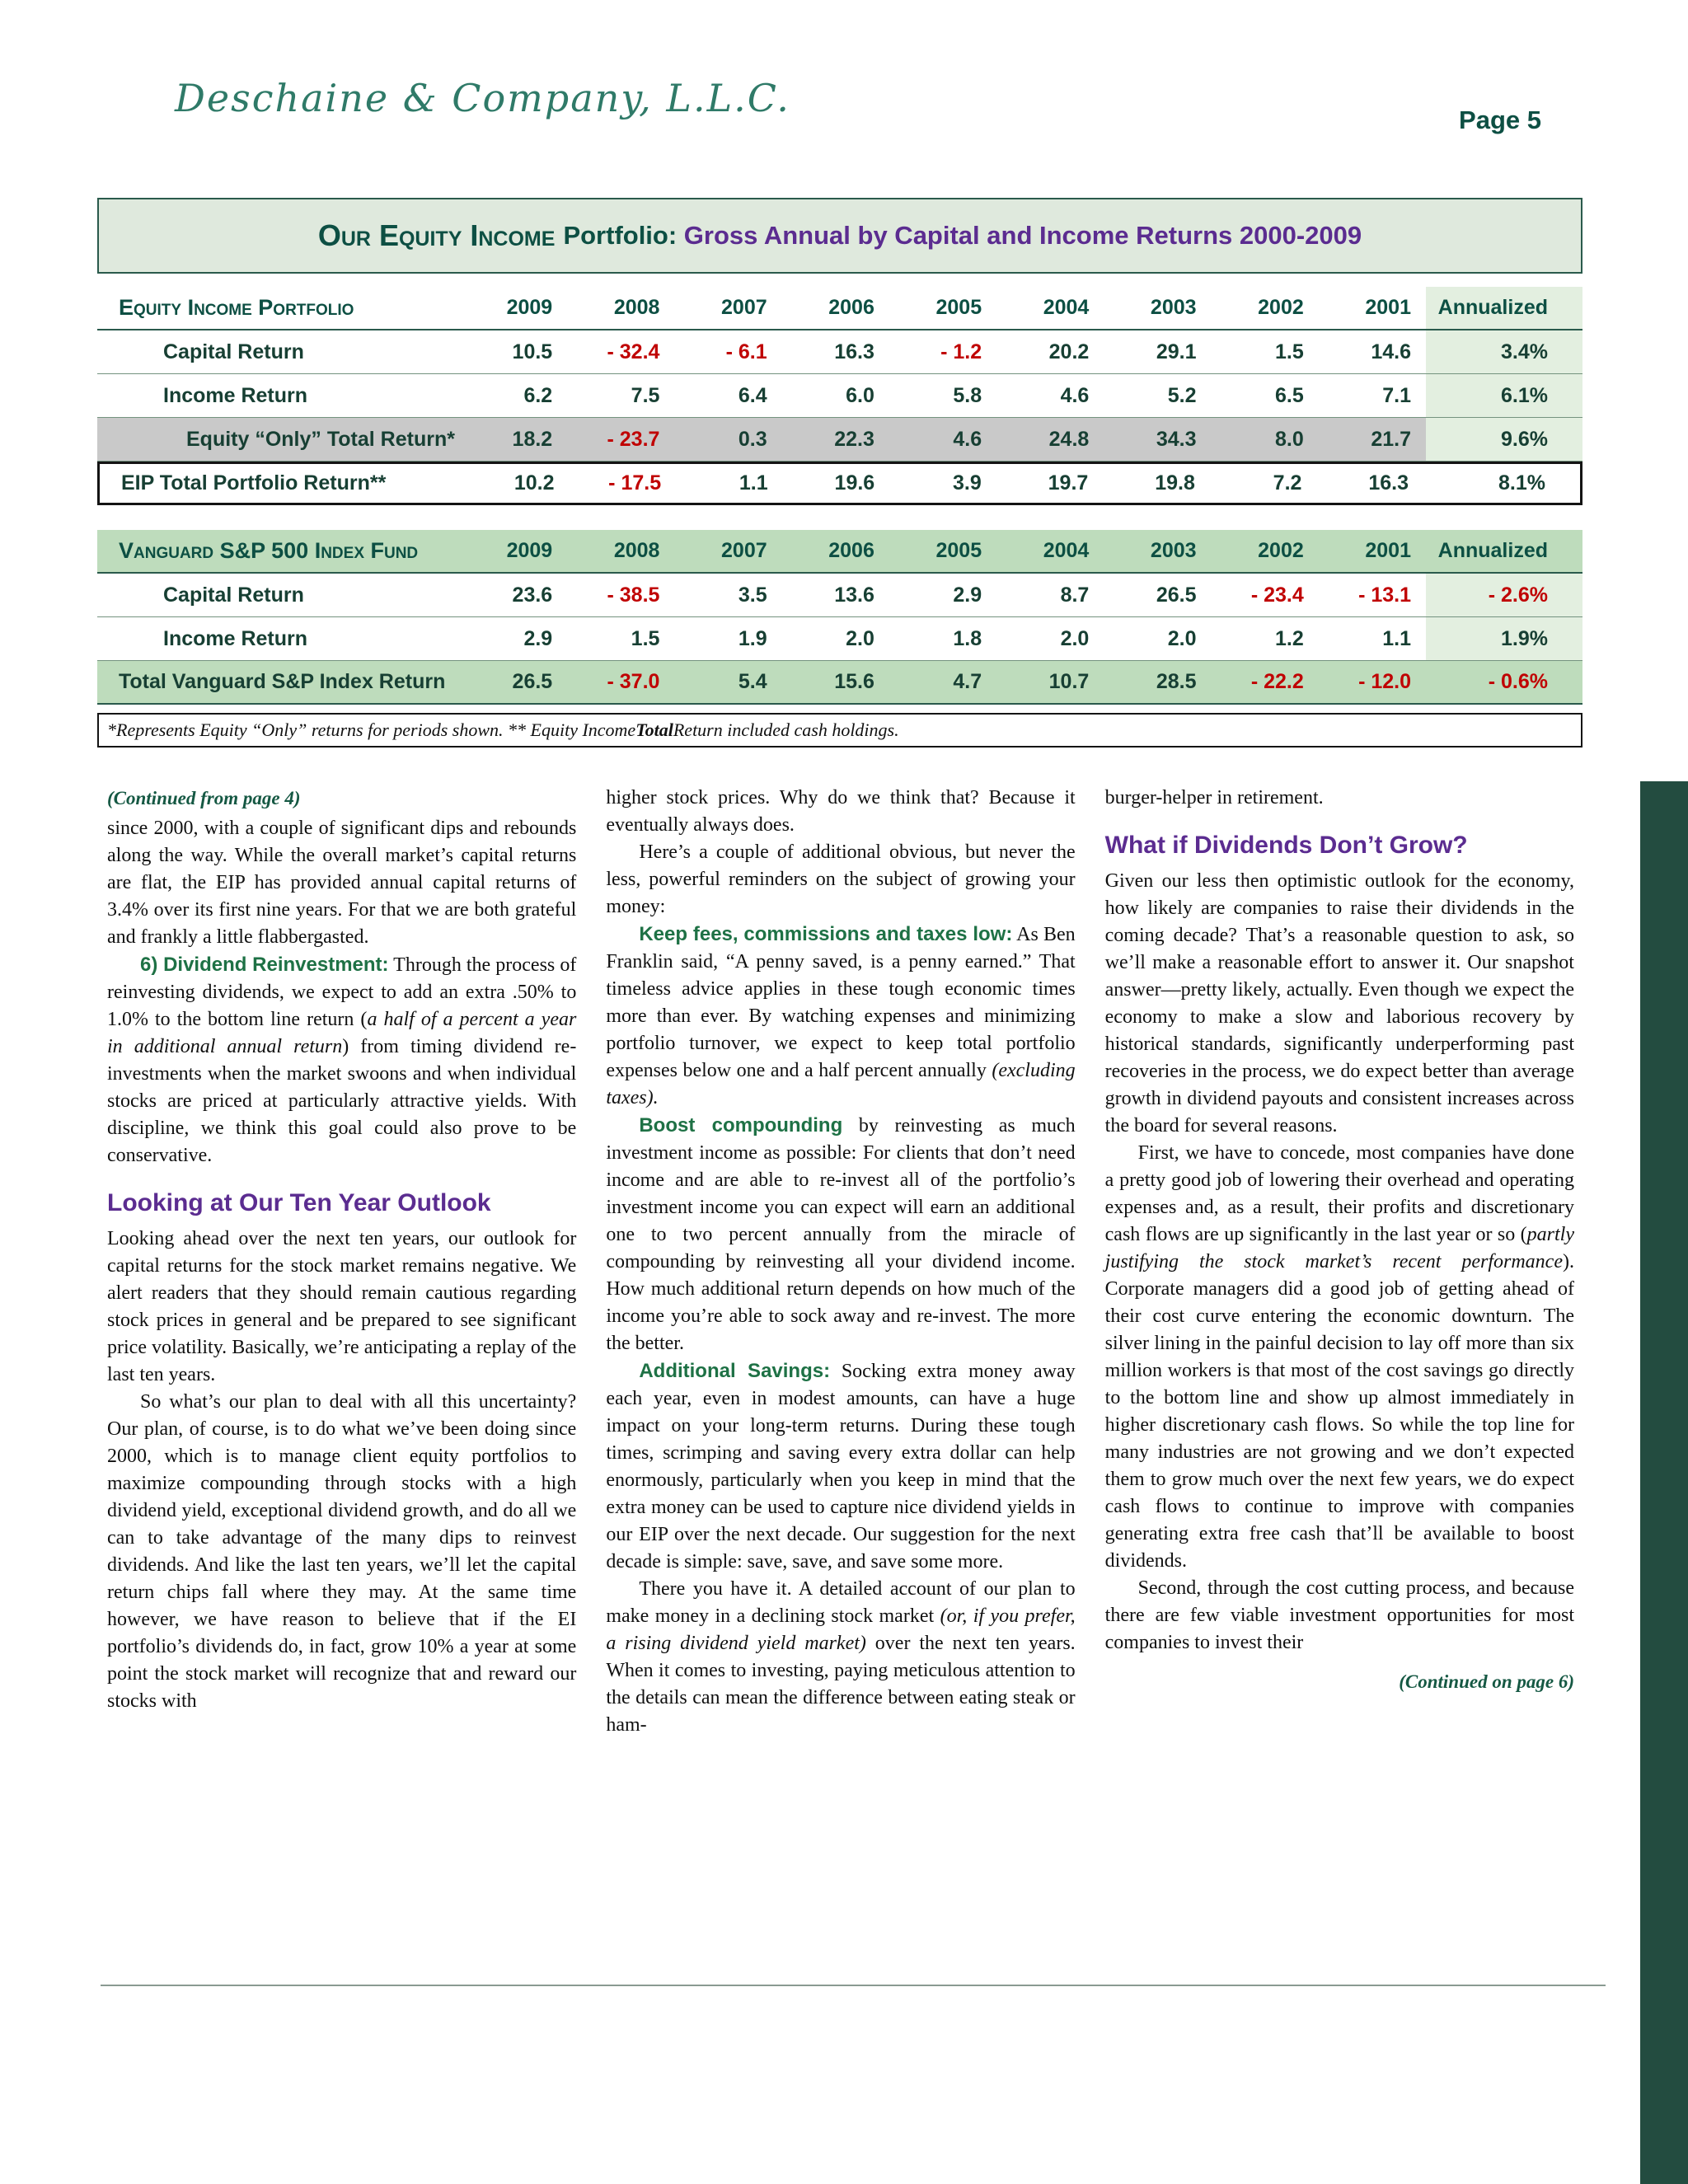 The width and height of the screenshot is (1688, 2184). What do you see at coordinates (1177, 681) in the screenshot?
I see `return-value-cell: 28.5` at bounding box center [1177, 681].